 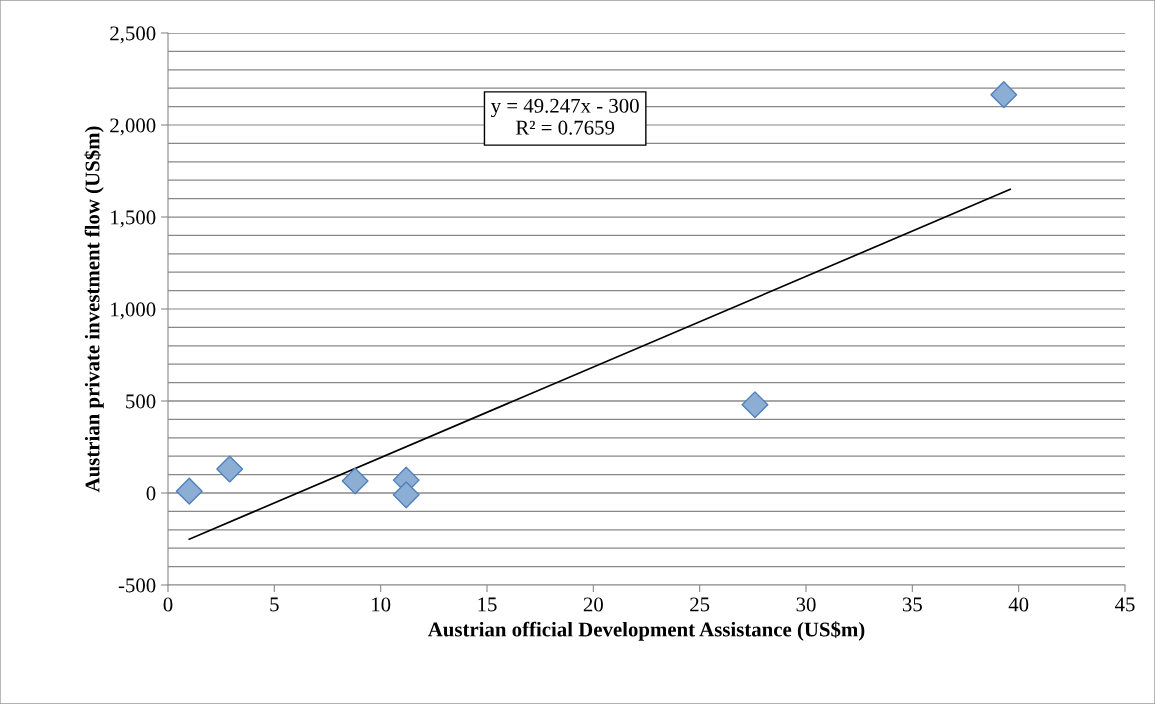 What do you see at coordinates (94, 309) in the screenshot?
I see `y-axis-title: Austrian private investment flow (US$m)` at bounding box center [94, 309].